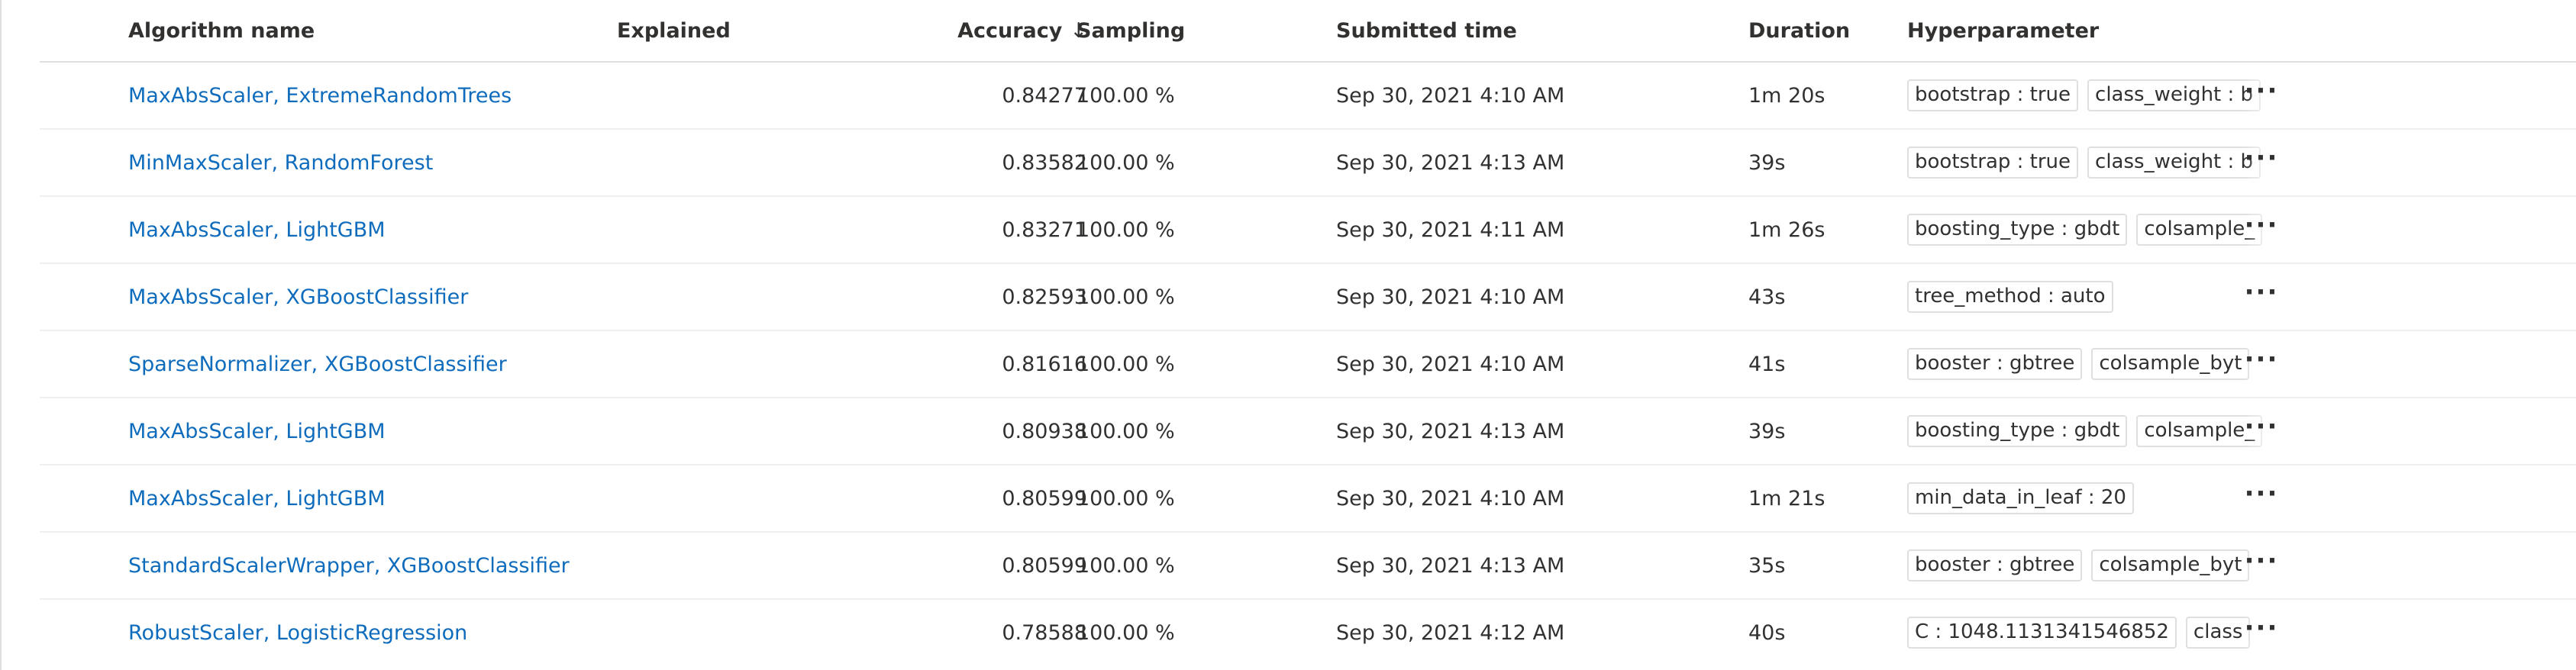 This screenshot has width=2576, height=670. I want to click on column-header-label: Hyperparameter, so click(2003, 30).